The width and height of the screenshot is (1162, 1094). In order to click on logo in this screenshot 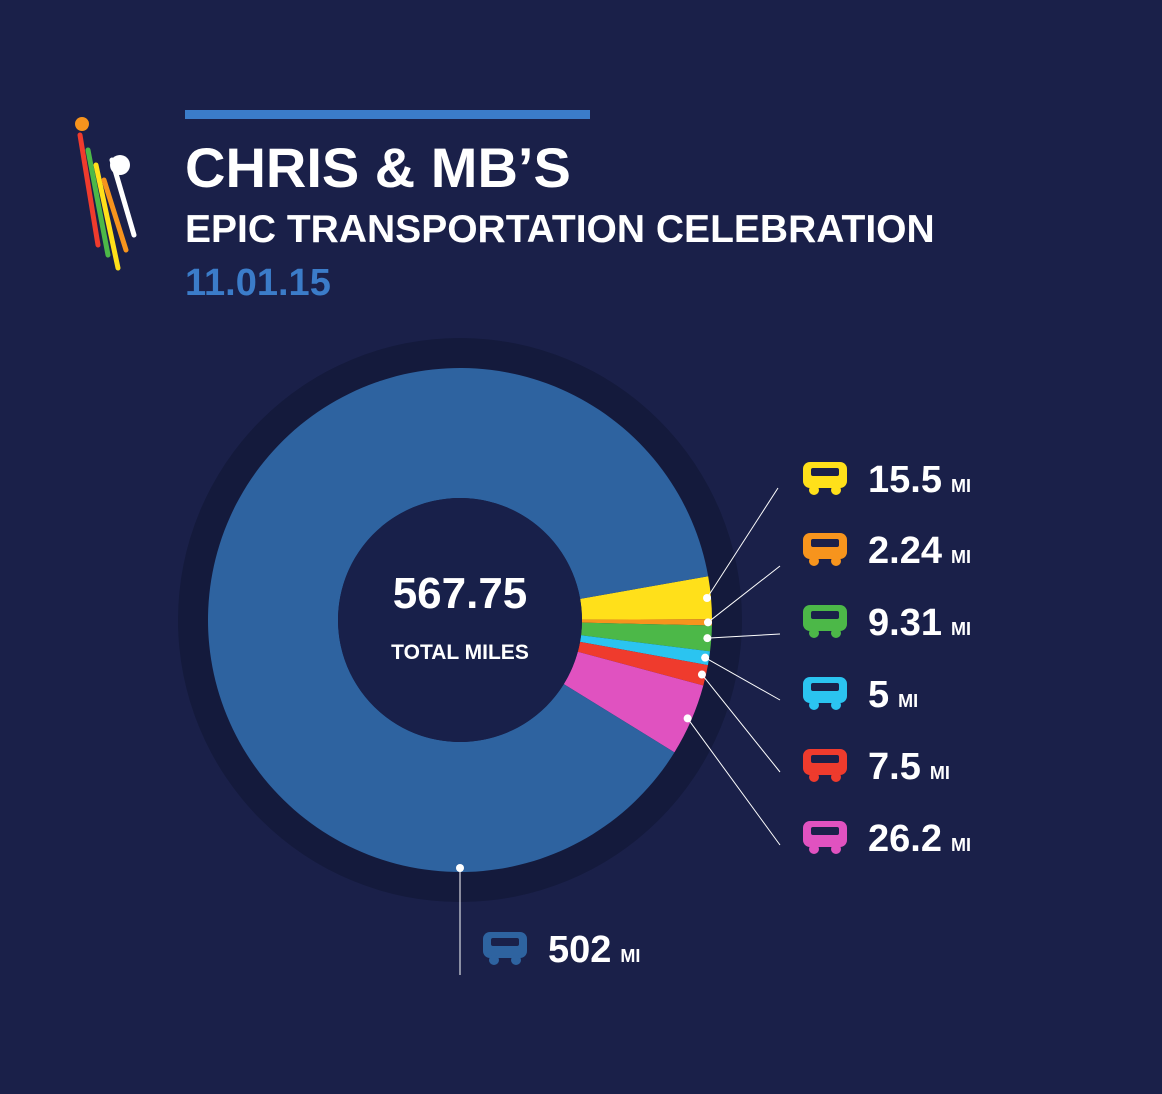, I will do `click(106, 194)`.